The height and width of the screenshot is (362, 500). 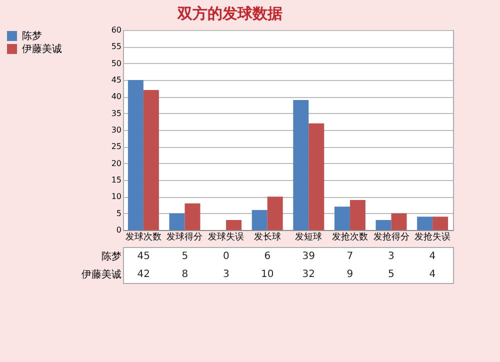 What do you see at coordinates (267, 274) in the screenshot?
I see `data-label: 10` at bounding box center [267, 274].